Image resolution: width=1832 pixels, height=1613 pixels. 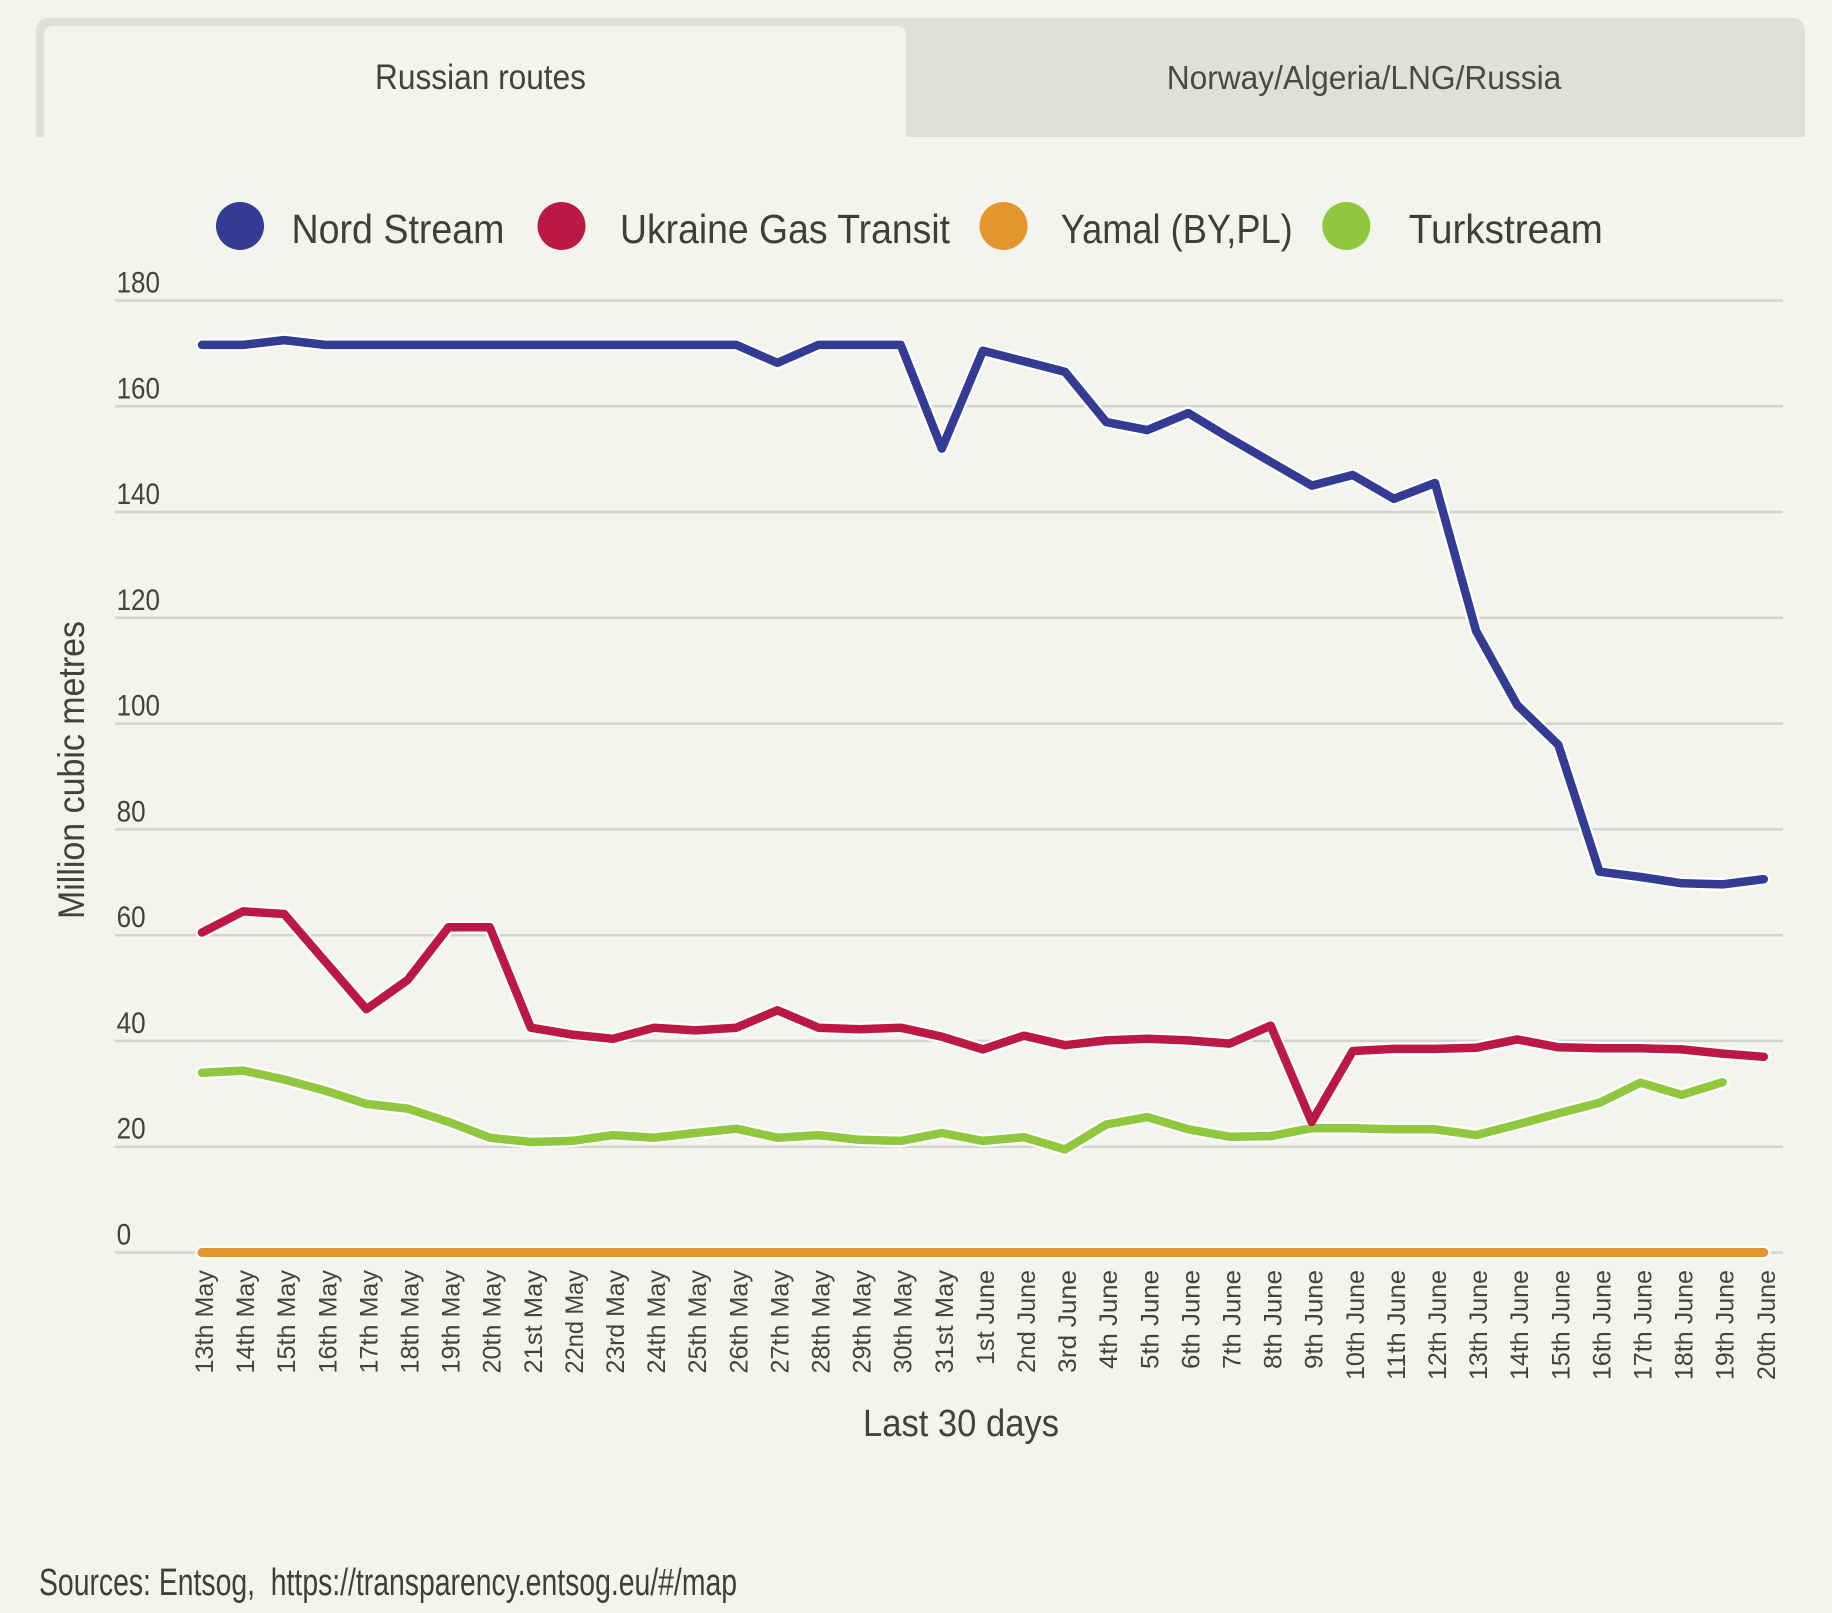 I want to click on svg-text: 6th June, so click(x=1191, y=1319).